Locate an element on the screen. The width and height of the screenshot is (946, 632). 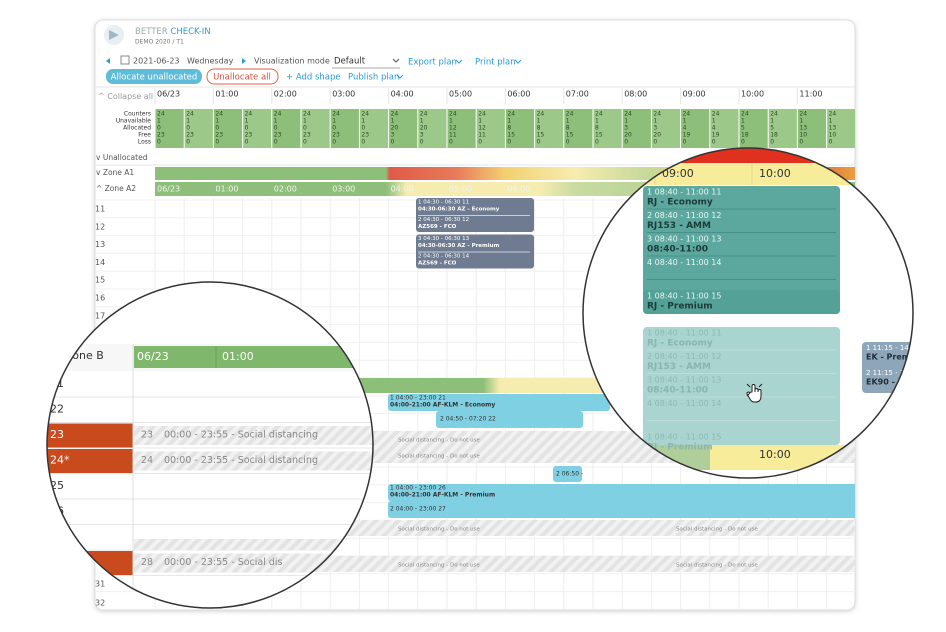
row-number: 11 is located at coordinates (100, 209).